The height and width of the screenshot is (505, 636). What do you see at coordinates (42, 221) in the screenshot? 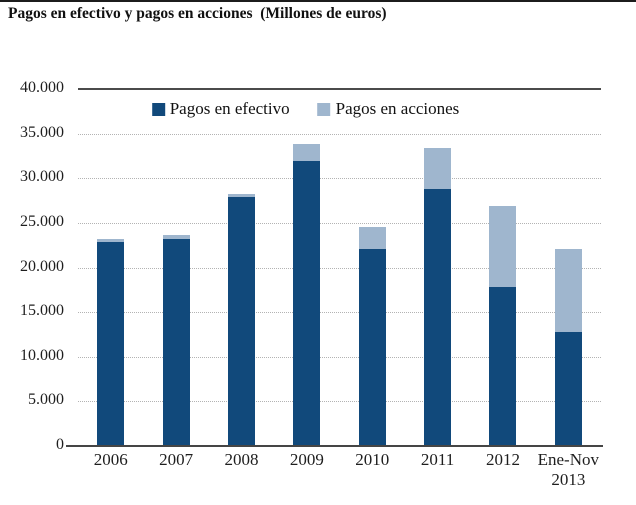
I see `y-axis-tick-label: 25.000` at bounding box center [42, 221].